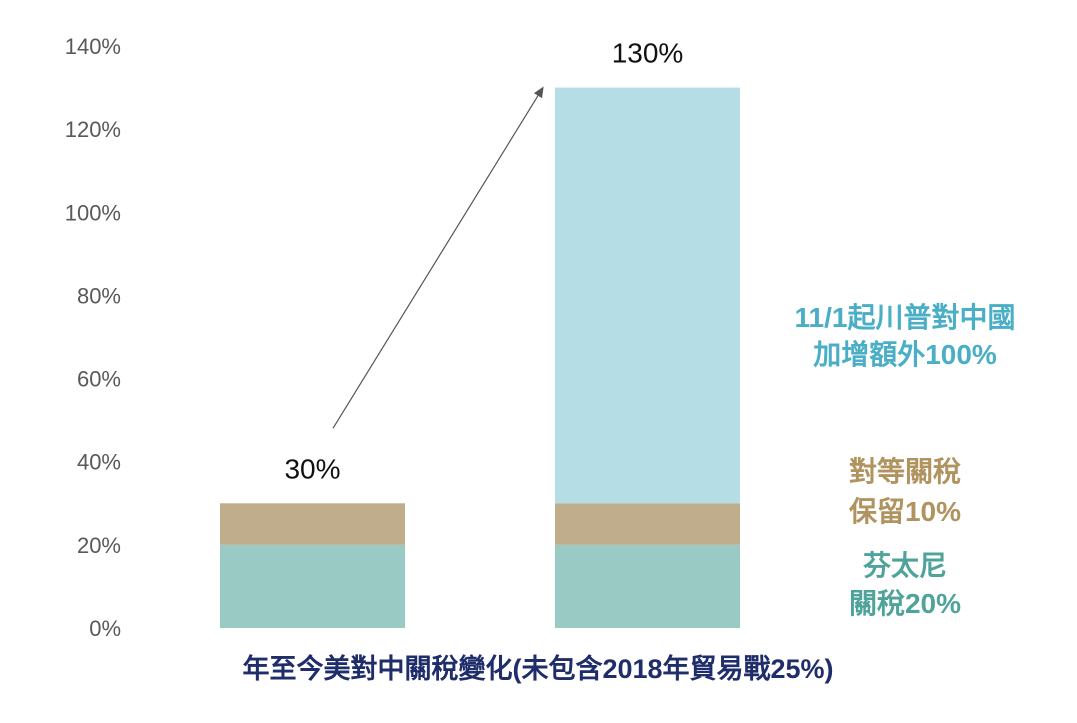 The height and width of the screenshot is (723, 1077). I want to click on chart-title: 年至今美對中關稅變化(未包含2018年貿易戰25%), so click(537, 668).